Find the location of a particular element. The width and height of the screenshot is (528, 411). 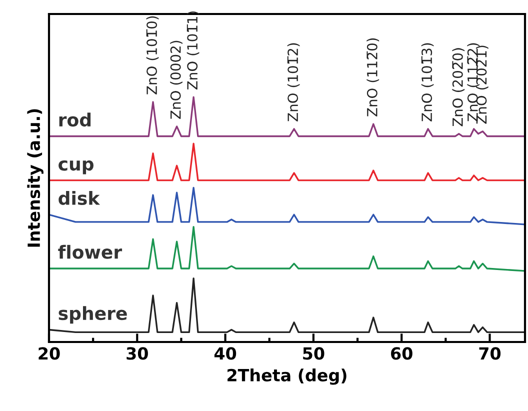

x-tick-label: 20 is located at coordinates (49, 353).